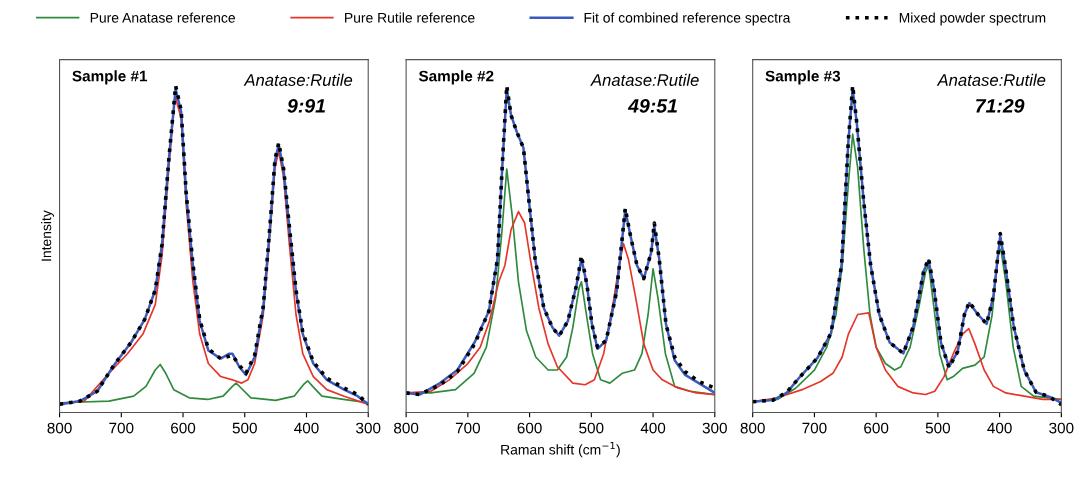 Image resolution: width=1083 pixels, height=497 pixels. Describe the element at coordinates (1000, 105) in the screenshot. I see `annotation: 71:29` at that location.